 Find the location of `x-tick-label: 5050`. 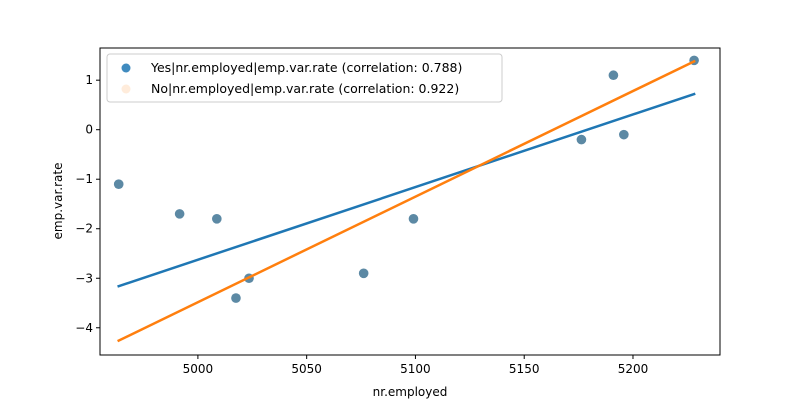

x-tick-label: 5050 is located at coordinates (306, 369).